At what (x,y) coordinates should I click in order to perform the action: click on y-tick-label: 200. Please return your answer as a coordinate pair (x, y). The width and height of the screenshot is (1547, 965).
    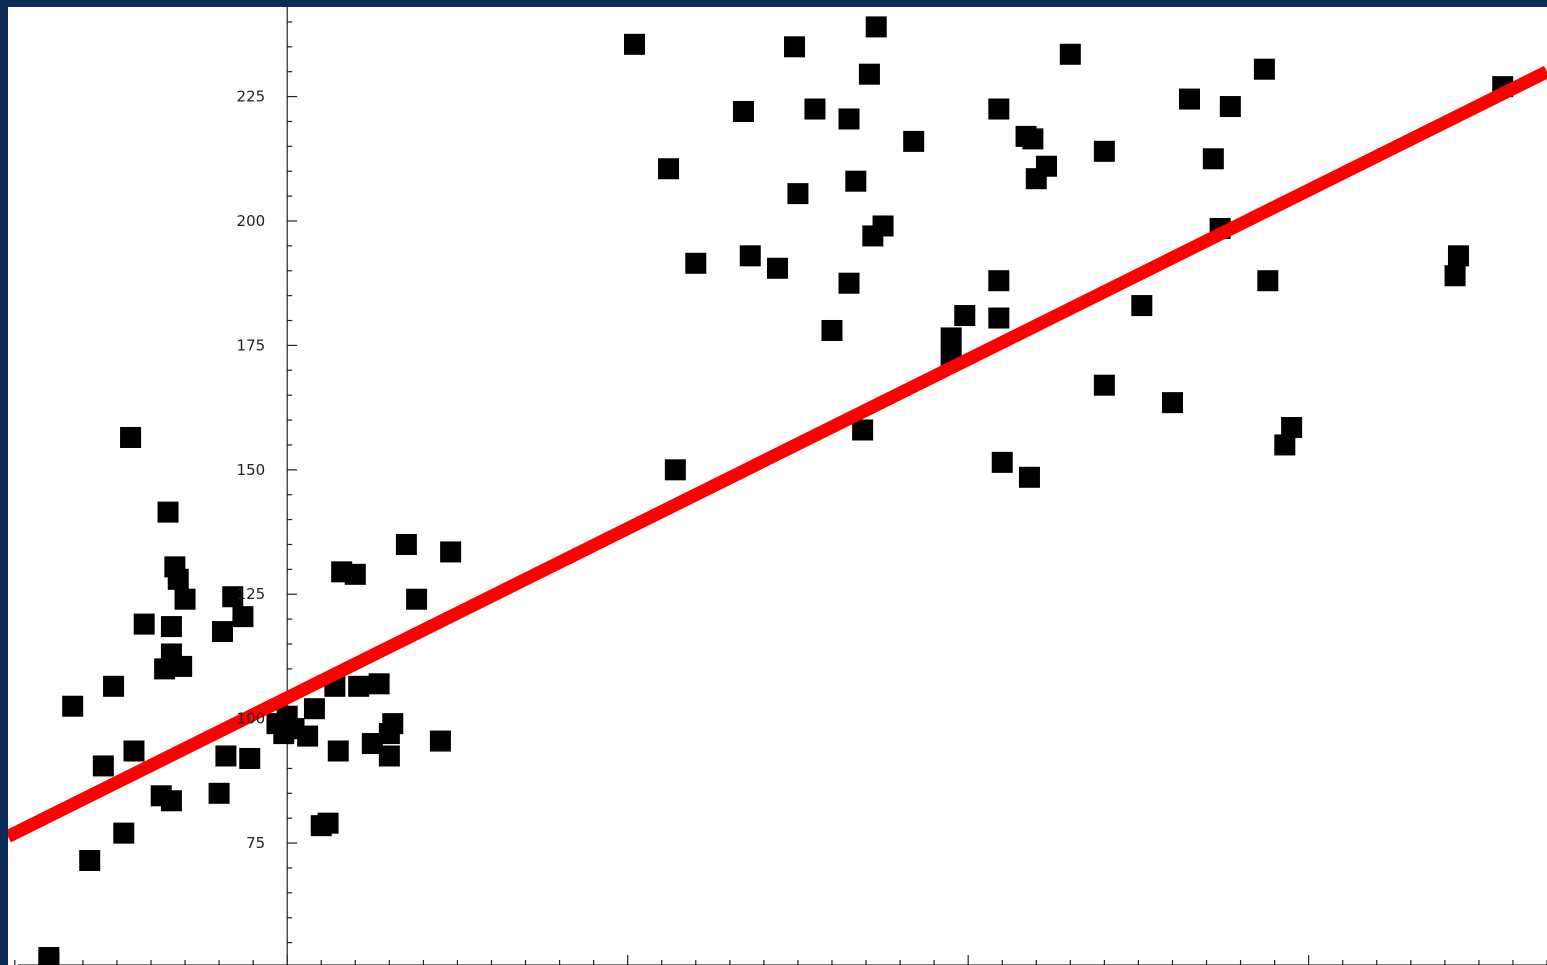
    Looking at the image, I should click on (251, 221).